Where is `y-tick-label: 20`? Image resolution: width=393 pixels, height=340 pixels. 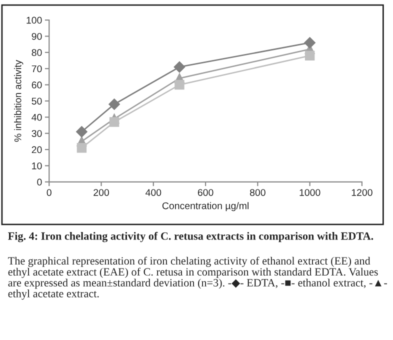 y-tick-label: 20 is located at coordinates (37, 150).